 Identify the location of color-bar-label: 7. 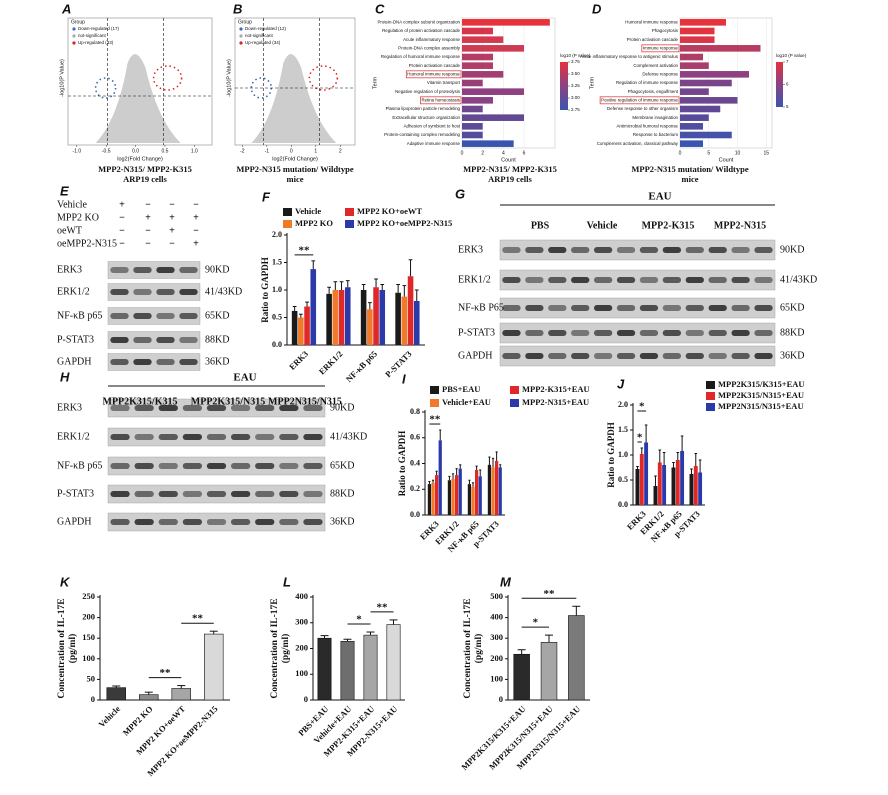
(787, 61).